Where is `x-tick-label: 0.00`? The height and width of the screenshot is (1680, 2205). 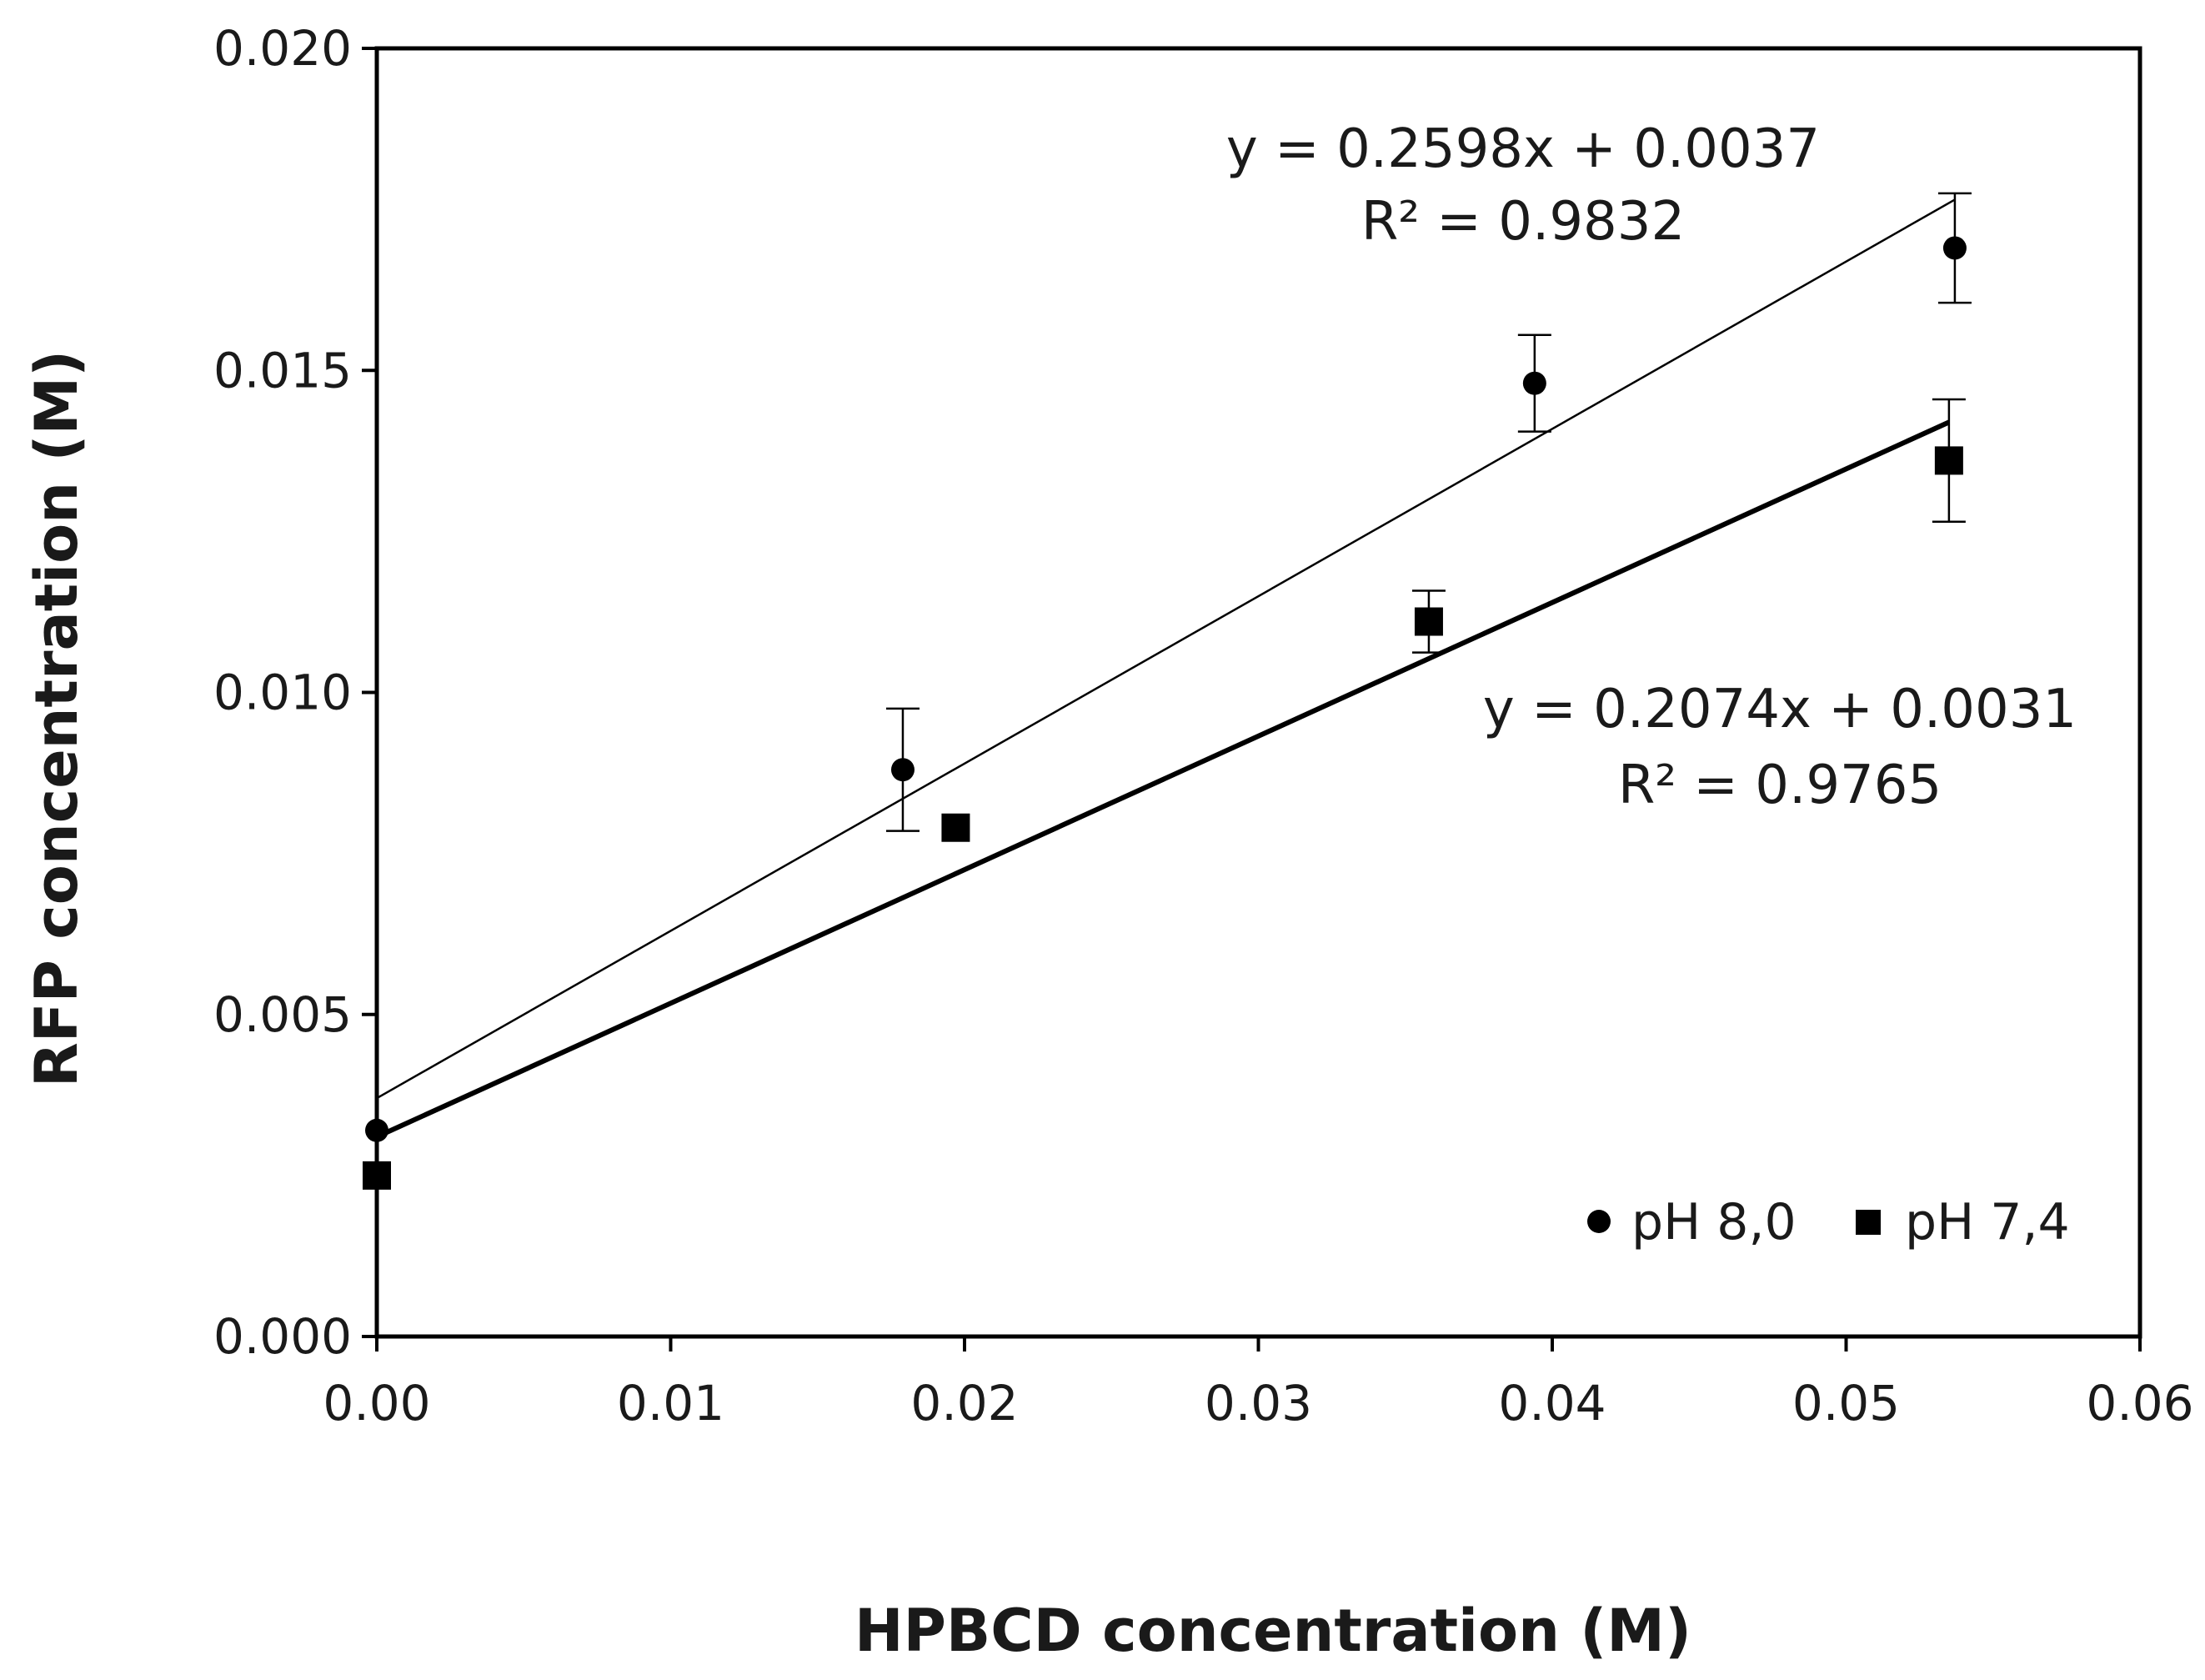 x-tick-label: 0.00 is located at coordinates (376, 1403).